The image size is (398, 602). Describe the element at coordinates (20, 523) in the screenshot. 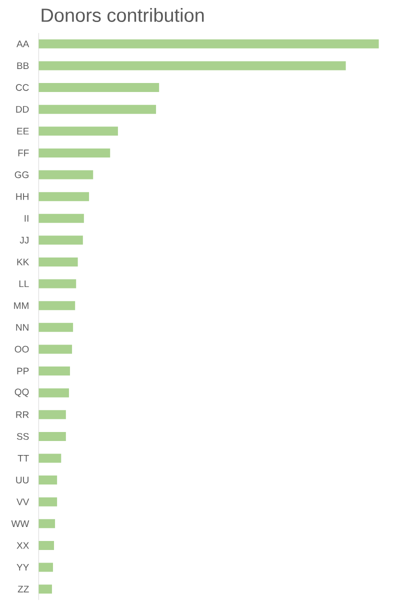

I see `y-tick-label: WW` at that location.